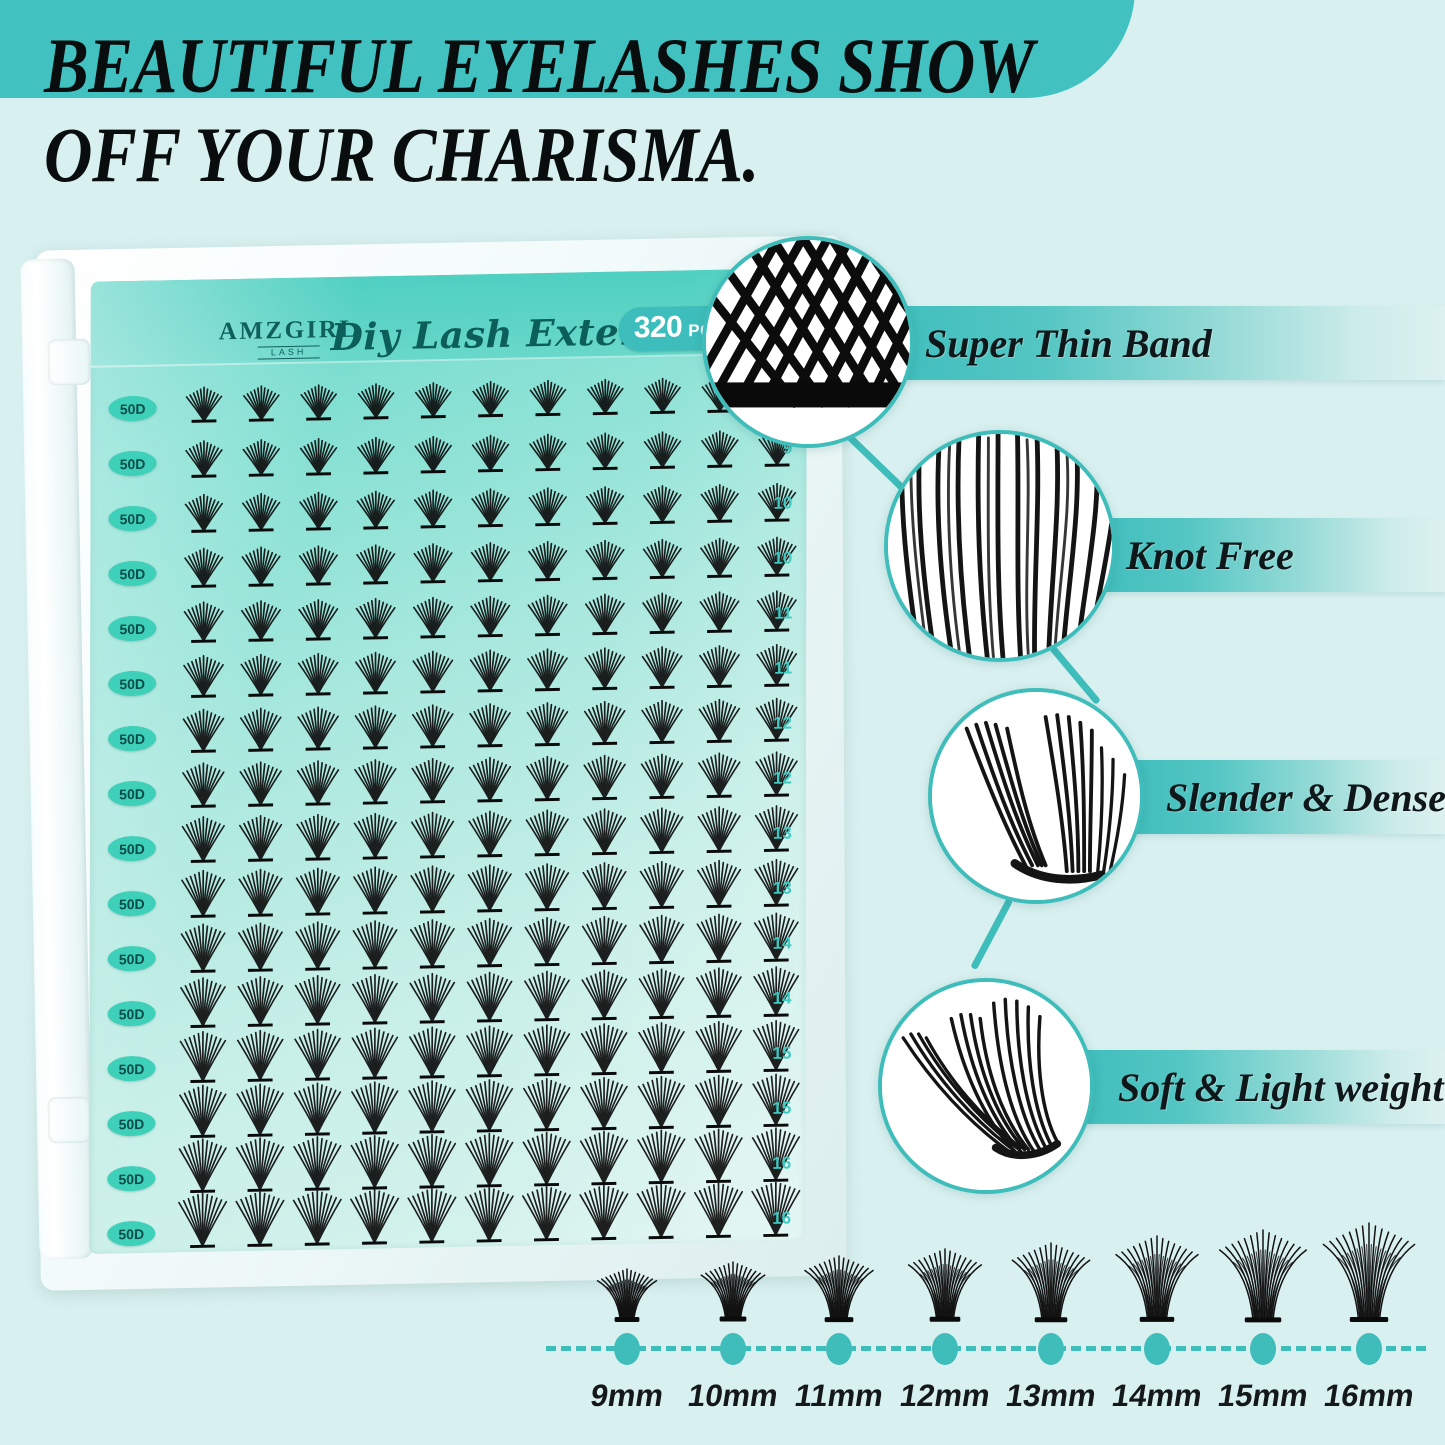 The width and height of the screenshot is (1445, 1445). Describe the element at coordinates (1051, 1395) in the screenshot. I see `scale-size-label: 13mm` at that location.